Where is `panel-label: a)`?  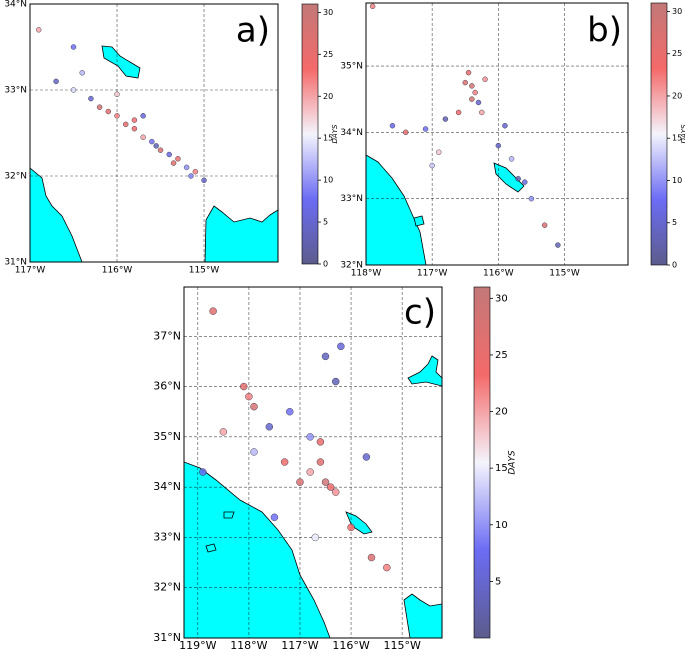 panel-label: a) is located at coordinates (253, 31).